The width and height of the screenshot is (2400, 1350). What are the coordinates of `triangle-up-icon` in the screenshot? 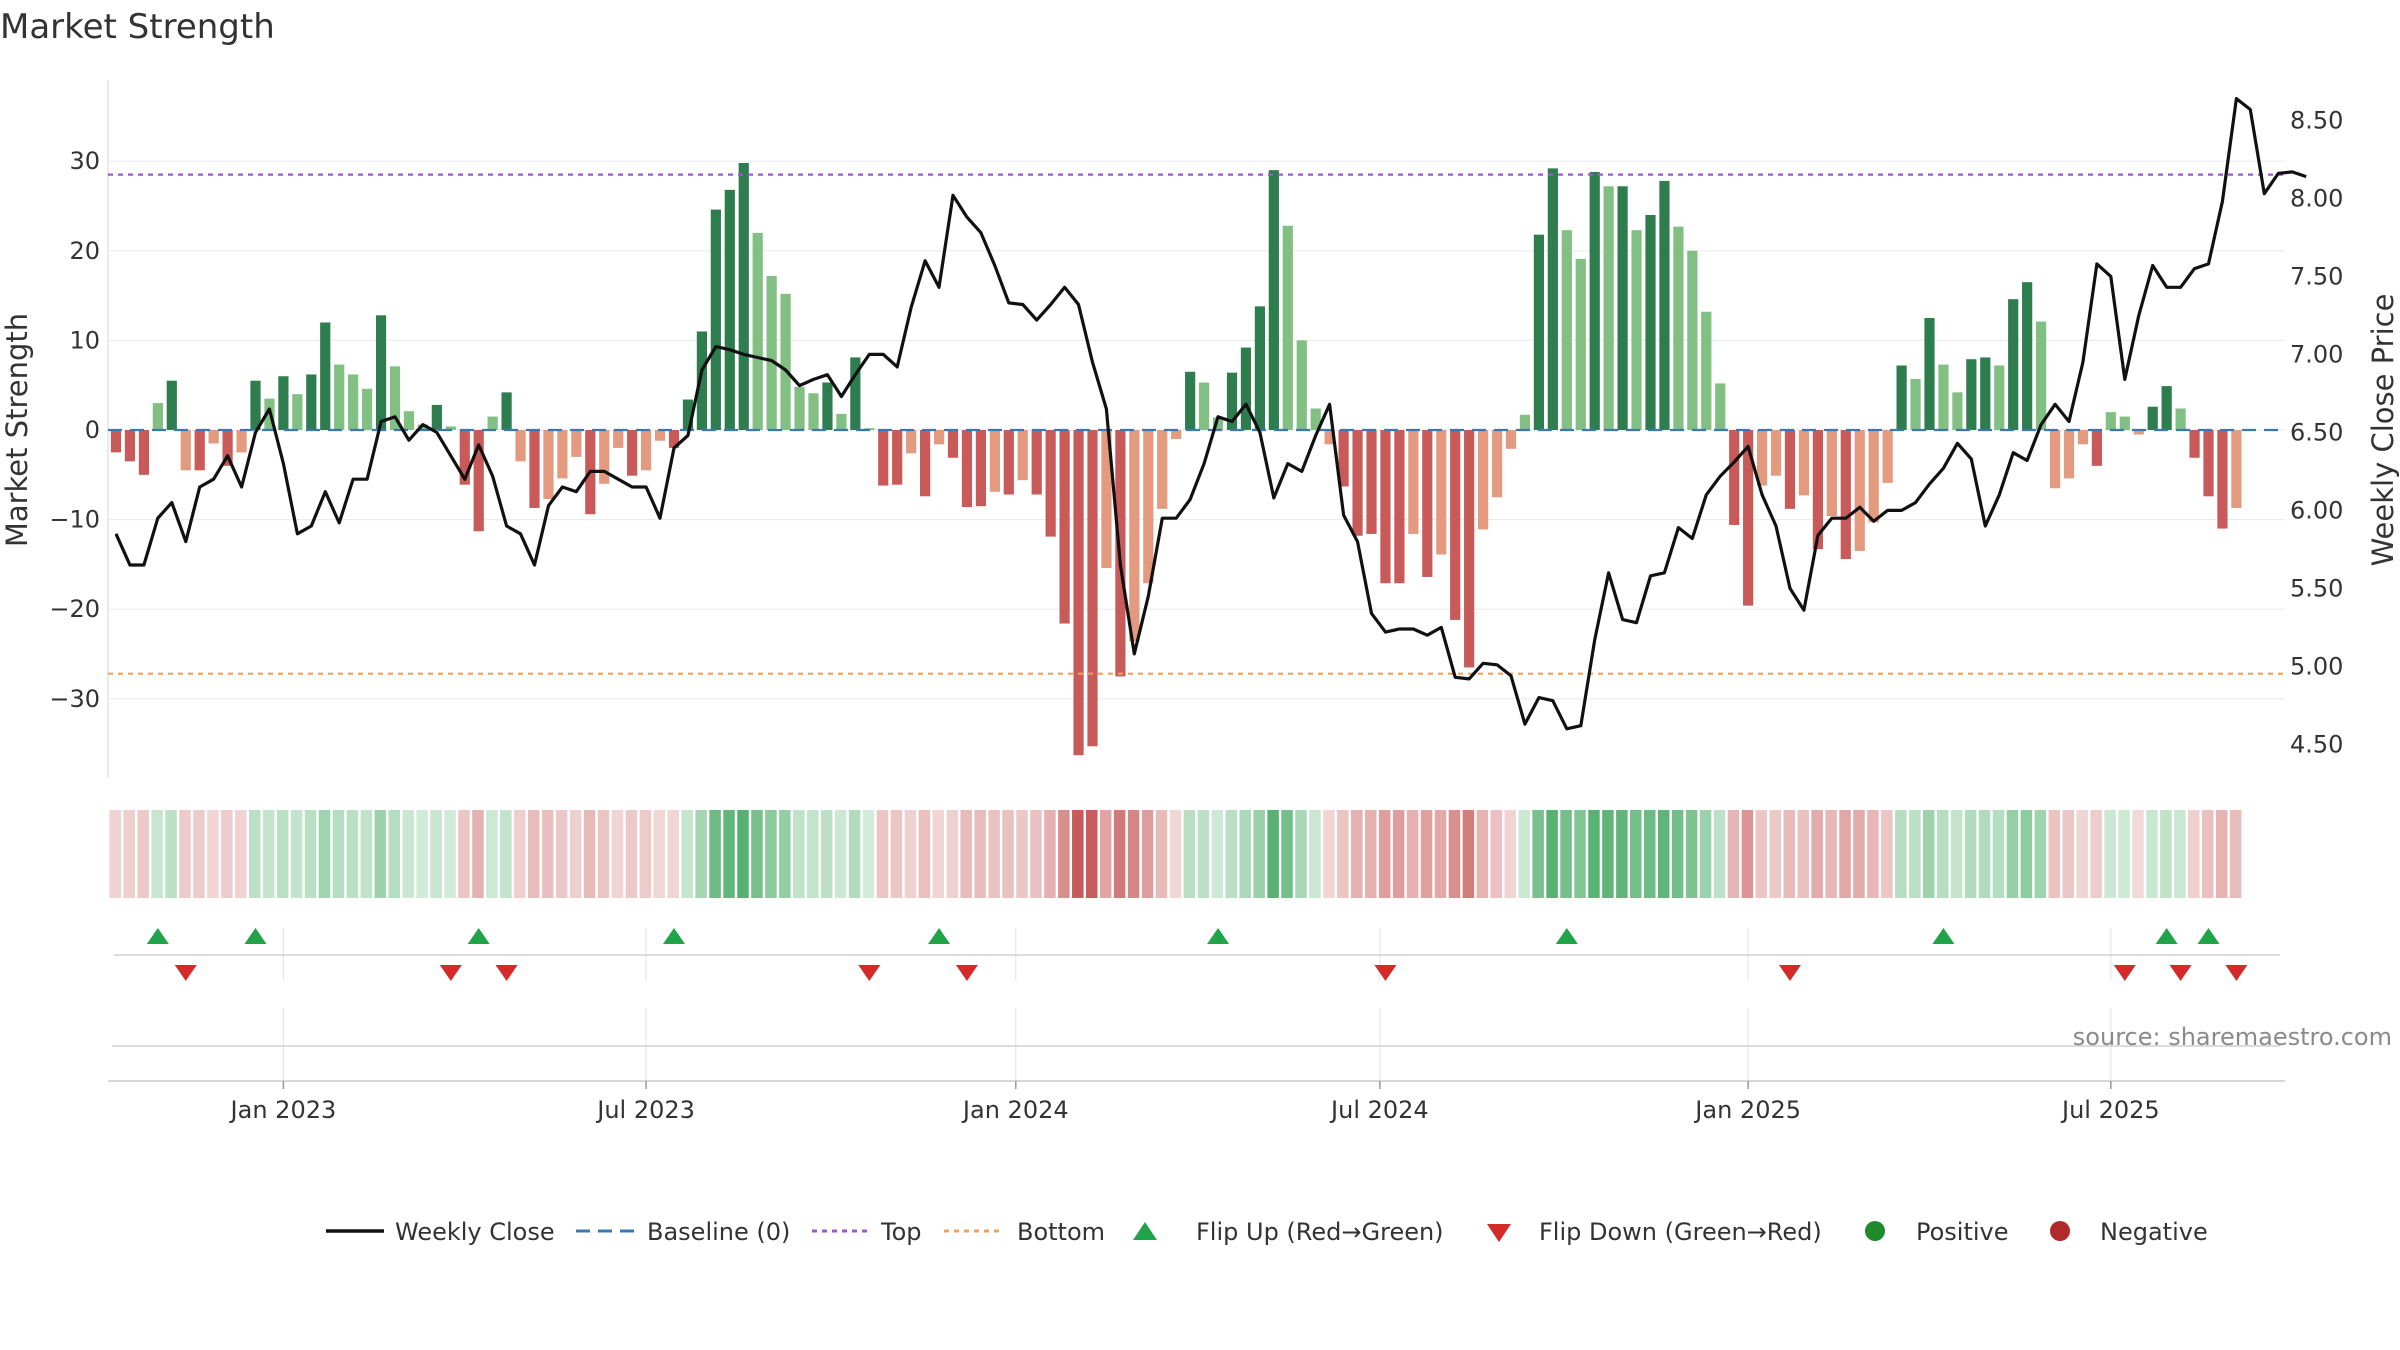 It's located at (1145, 1231).